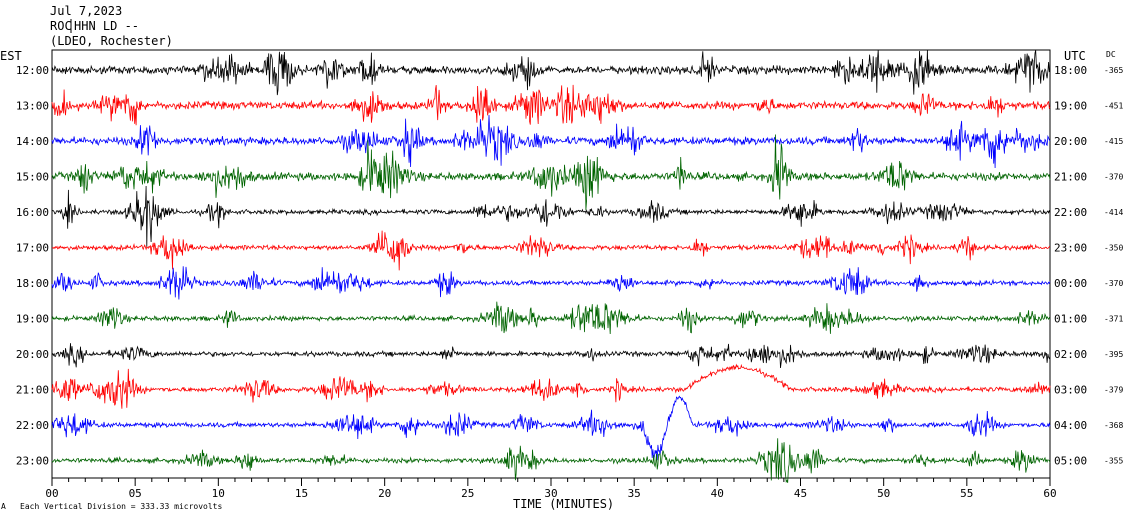 The width and height of the screenshot is (1130, 519). Describe the element at coordinates (3, 506) in the screenshot. I see `footer-mark: A` at that location.